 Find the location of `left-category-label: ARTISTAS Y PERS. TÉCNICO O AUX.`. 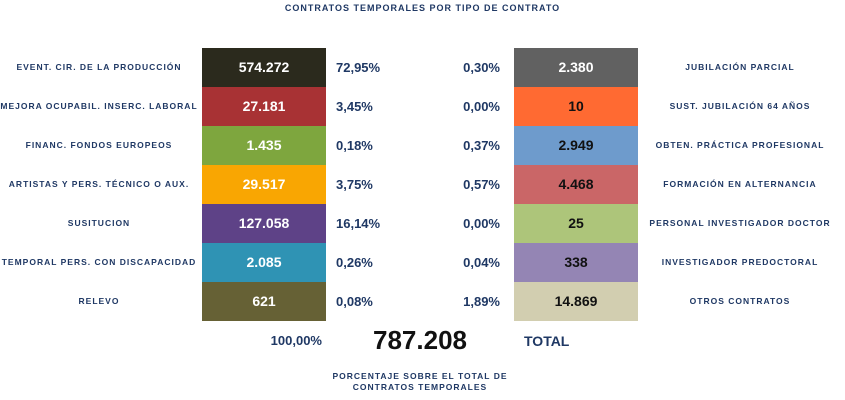

left-category-label: ARTISTAS Y PERS. TÉCNICO O AUX. is located at coordinates (99, 184).